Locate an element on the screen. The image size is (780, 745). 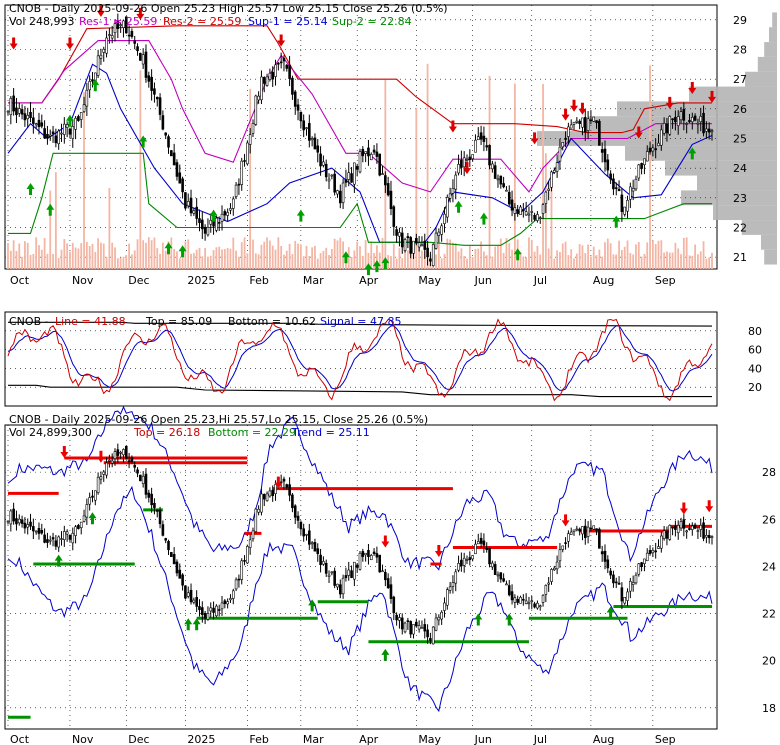
price-y-tick-28: 28 is located at coordinates (740, 49).